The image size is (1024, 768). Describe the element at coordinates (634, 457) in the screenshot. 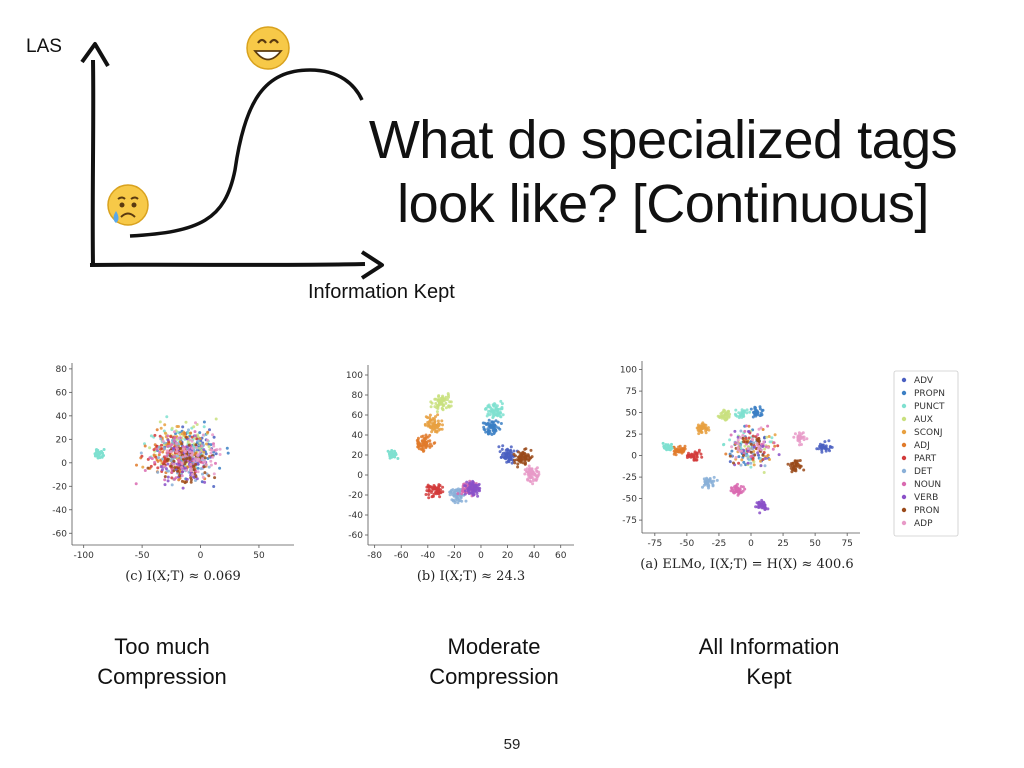

I see `y-tick-label: 0` at that location.